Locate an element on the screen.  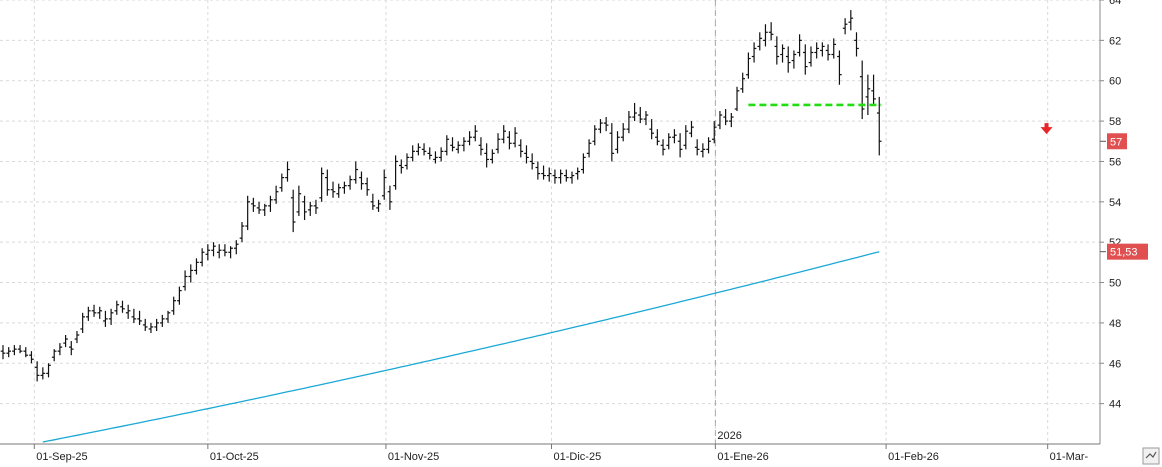
y-tick-label: 46 is located at coordinates (1115, 364).